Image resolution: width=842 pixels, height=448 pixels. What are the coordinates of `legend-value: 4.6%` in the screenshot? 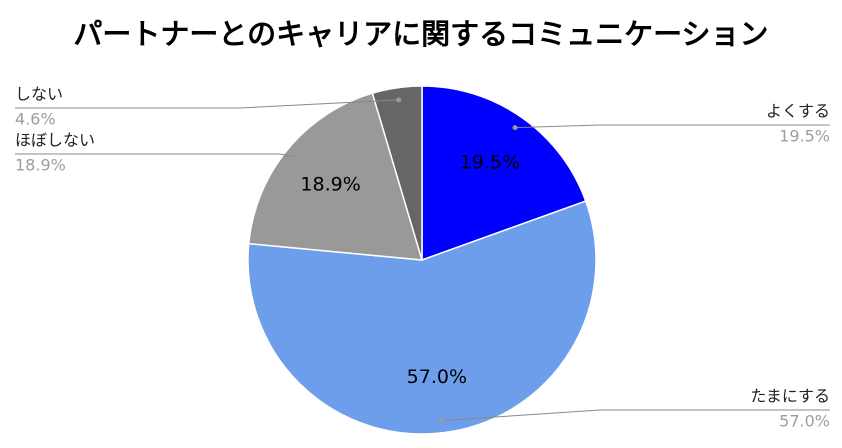 It's located at (35, 119).